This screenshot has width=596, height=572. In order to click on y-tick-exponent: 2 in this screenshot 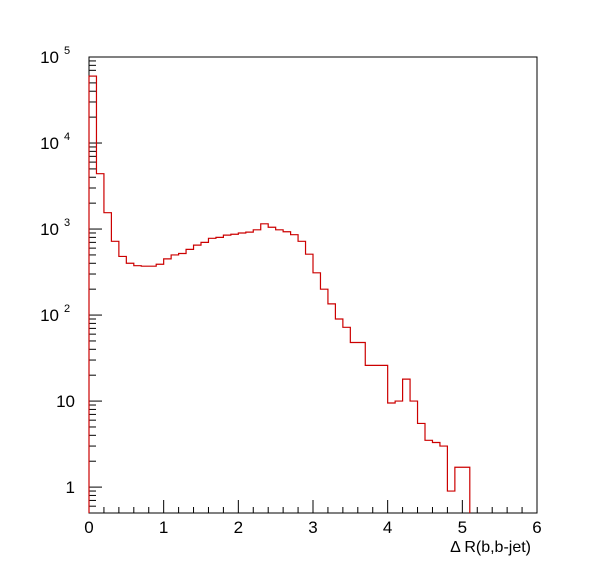, I will do `click(67, 309)`.